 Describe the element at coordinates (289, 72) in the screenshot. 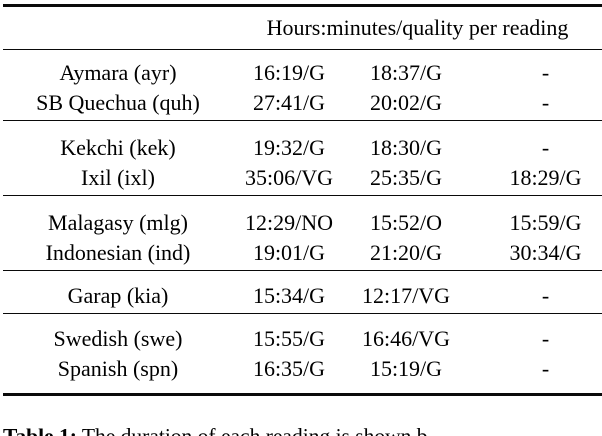

I see `reading1-cell: 16:19/G` at that location.